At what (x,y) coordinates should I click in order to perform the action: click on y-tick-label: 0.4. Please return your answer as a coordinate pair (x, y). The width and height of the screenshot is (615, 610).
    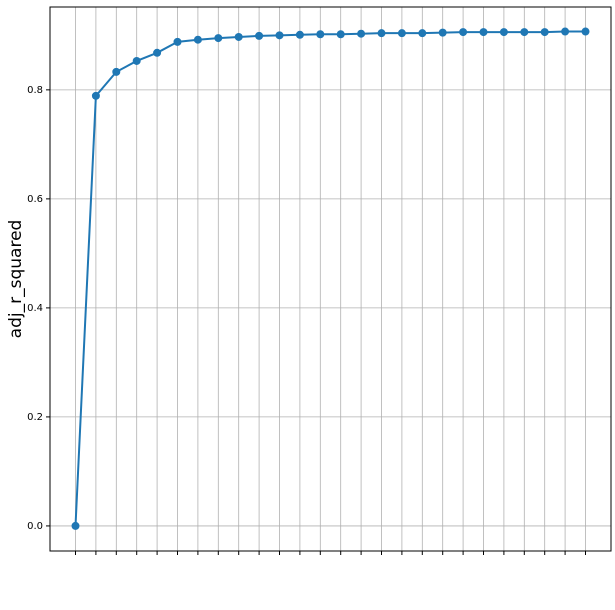
    Looking at the image, I should click on (35, 308).